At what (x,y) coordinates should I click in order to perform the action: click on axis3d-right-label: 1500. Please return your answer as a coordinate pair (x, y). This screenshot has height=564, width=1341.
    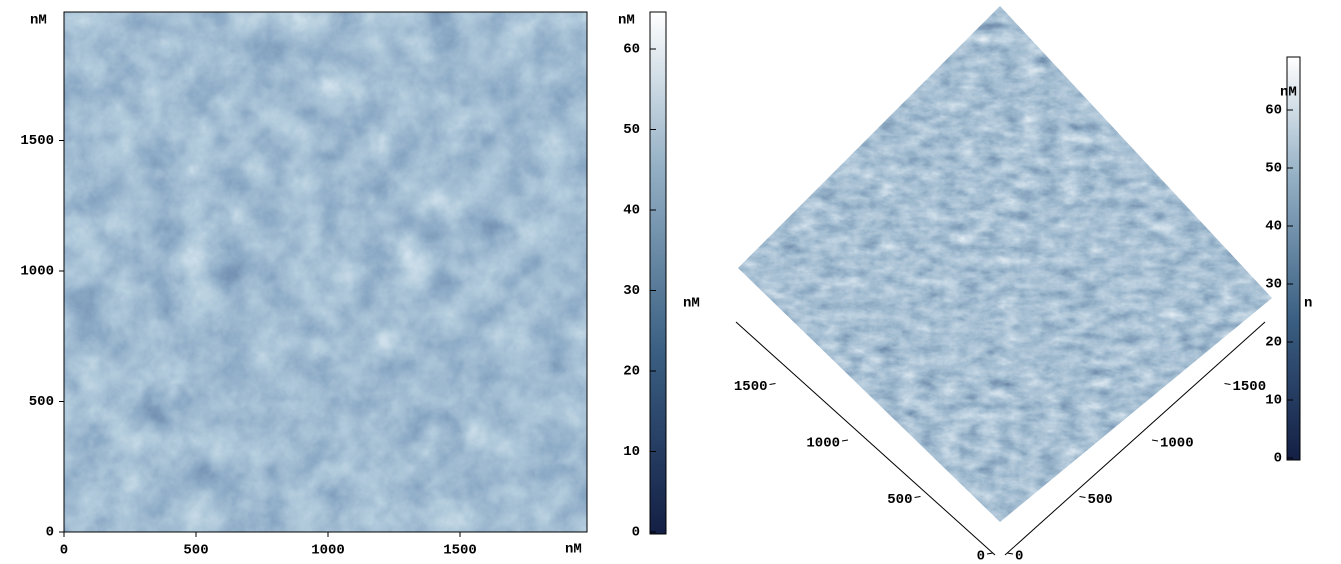
    Looking at the image, I should click on (1250, 387).